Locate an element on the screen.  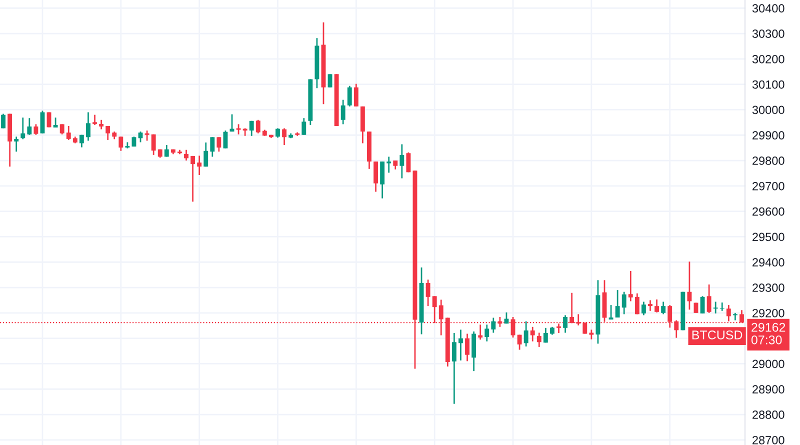
y-tick-label: 28700 is located at coordinates (768, 440).